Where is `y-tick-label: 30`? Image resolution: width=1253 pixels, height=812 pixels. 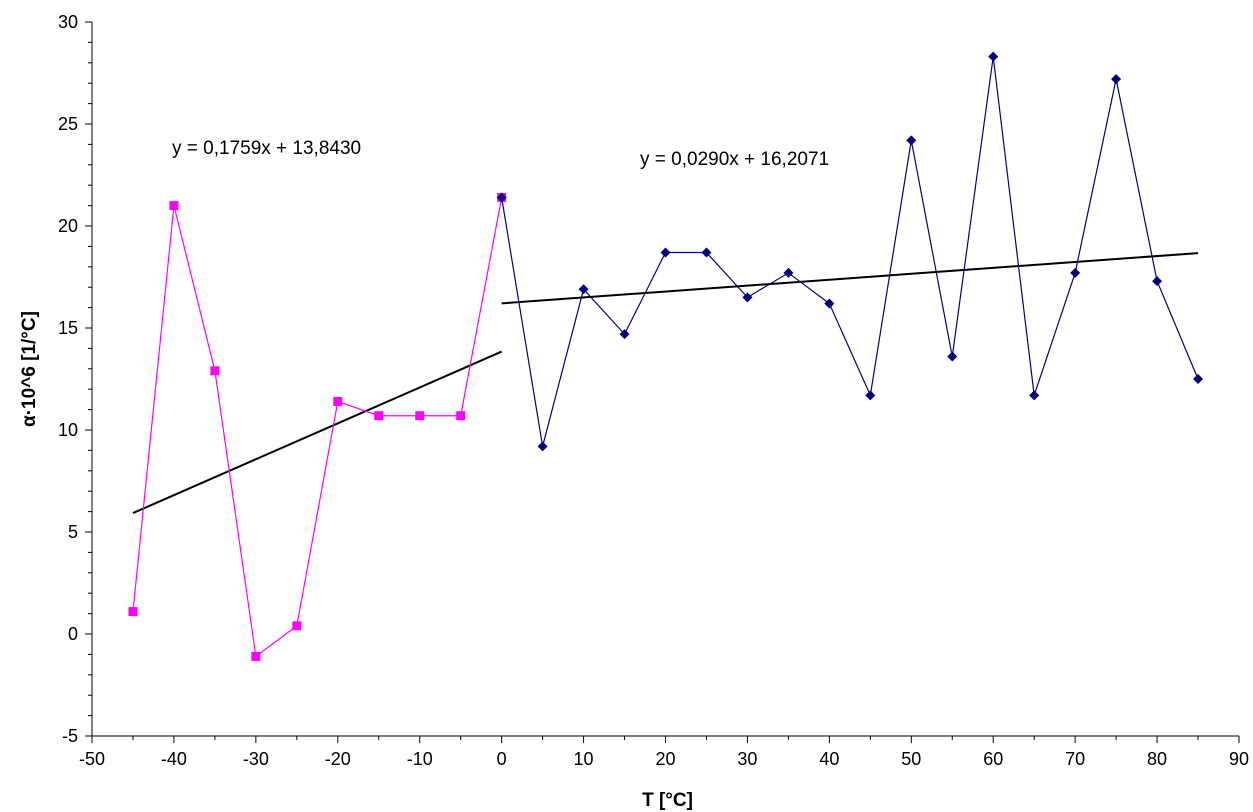
y-tick-label: 30 is located at coordinates (68, 22).